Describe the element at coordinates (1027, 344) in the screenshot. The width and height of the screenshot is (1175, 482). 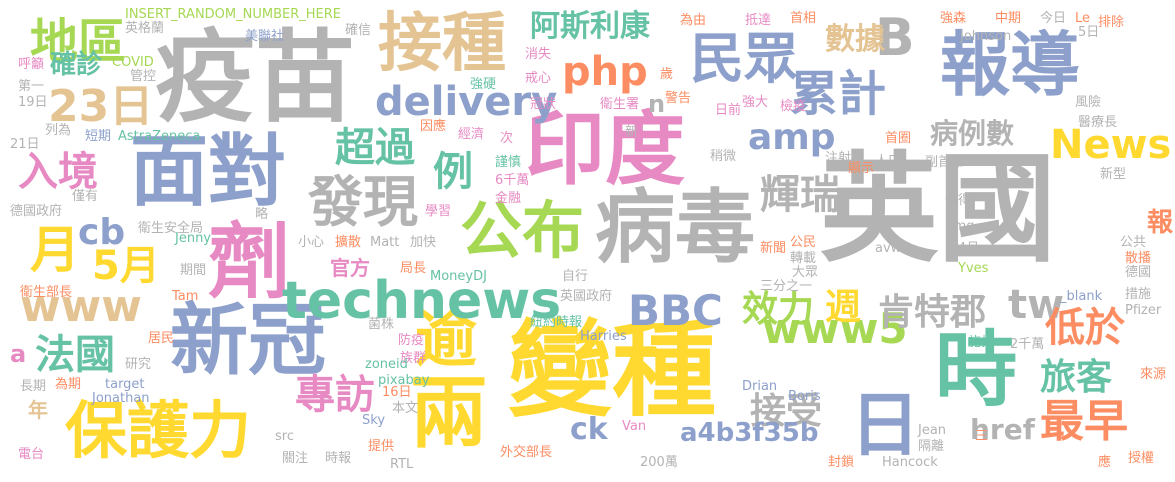
I see `word: 2千萬` at that location.